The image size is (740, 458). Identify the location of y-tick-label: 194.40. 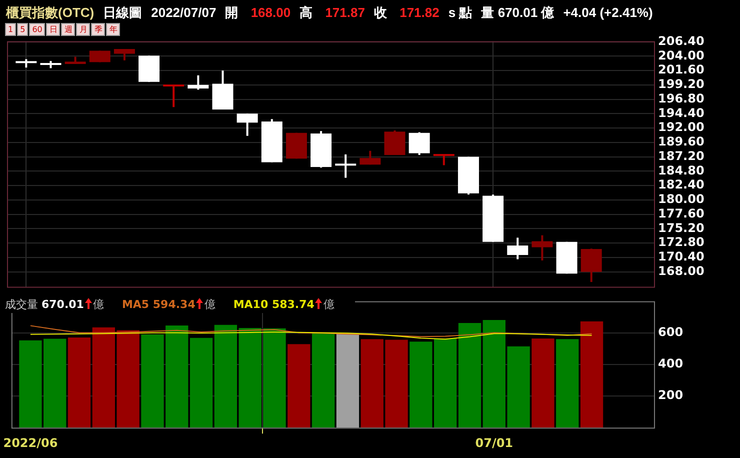
(681, 113).